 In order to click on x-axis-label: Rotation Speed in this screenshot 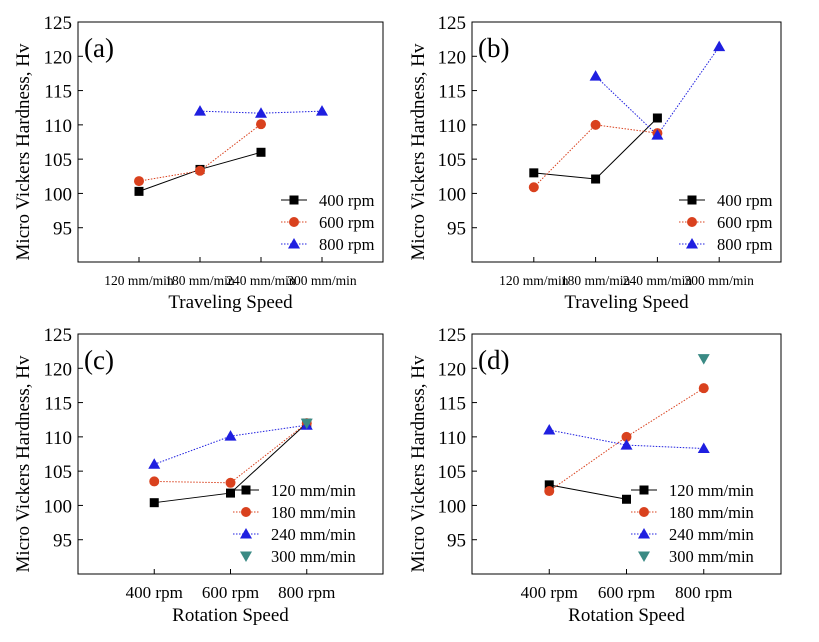, I will do `click(626, 615)`.